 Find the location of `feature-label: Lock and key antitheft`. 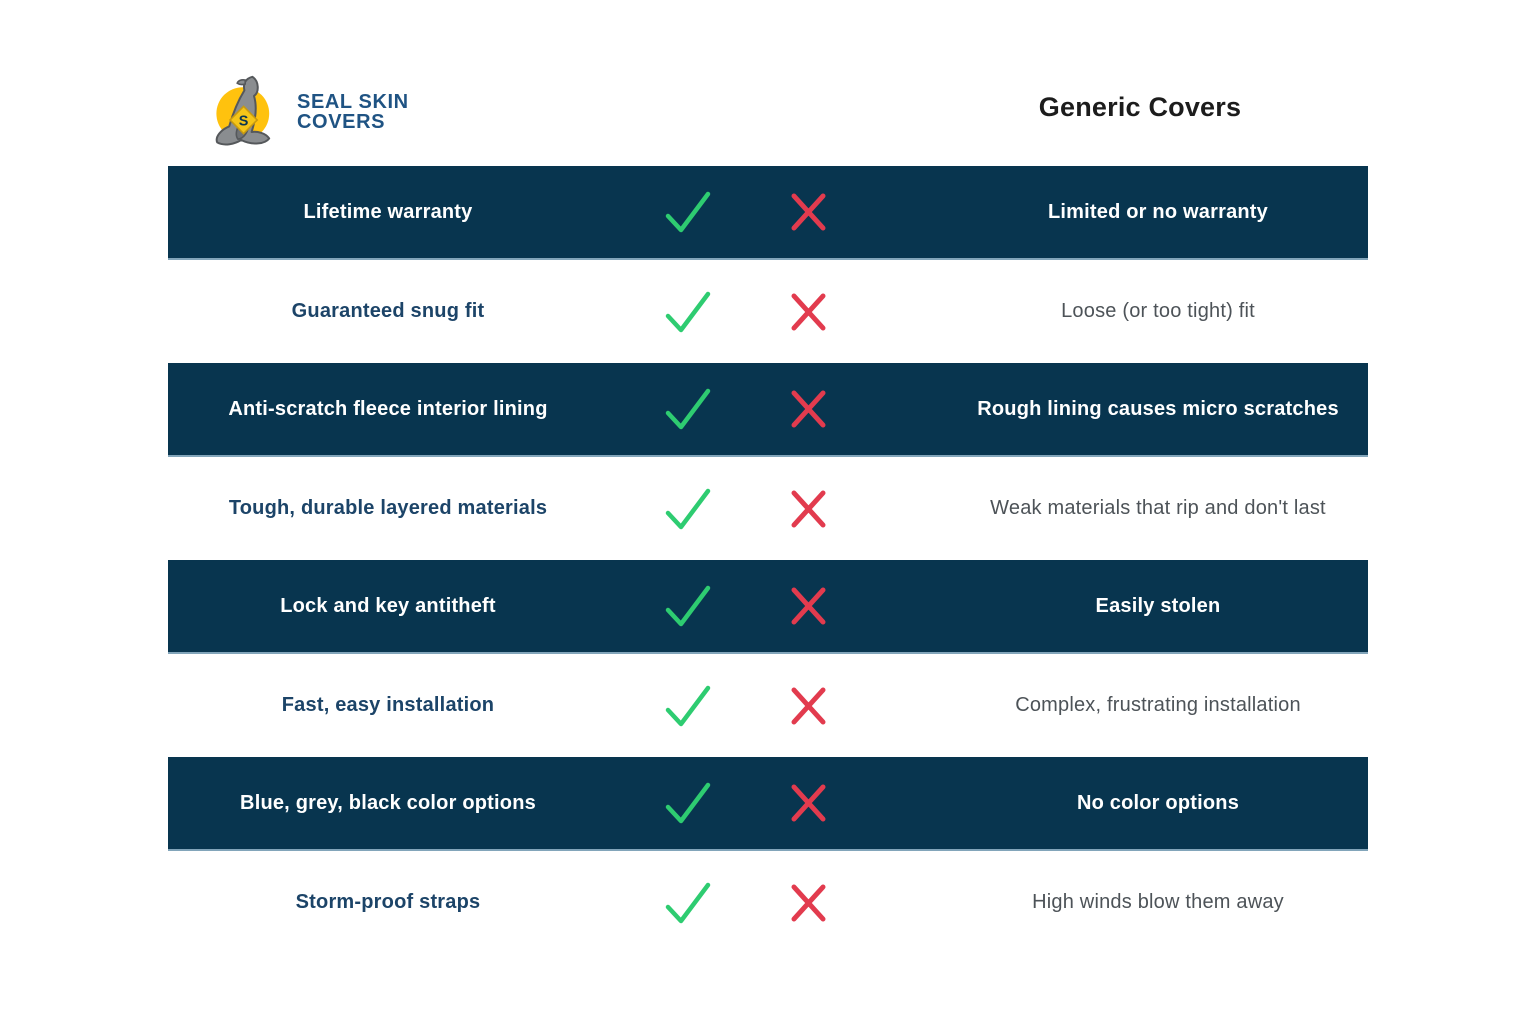

feature-label: Lock and key antitheft is located at coordinates (388, 605).